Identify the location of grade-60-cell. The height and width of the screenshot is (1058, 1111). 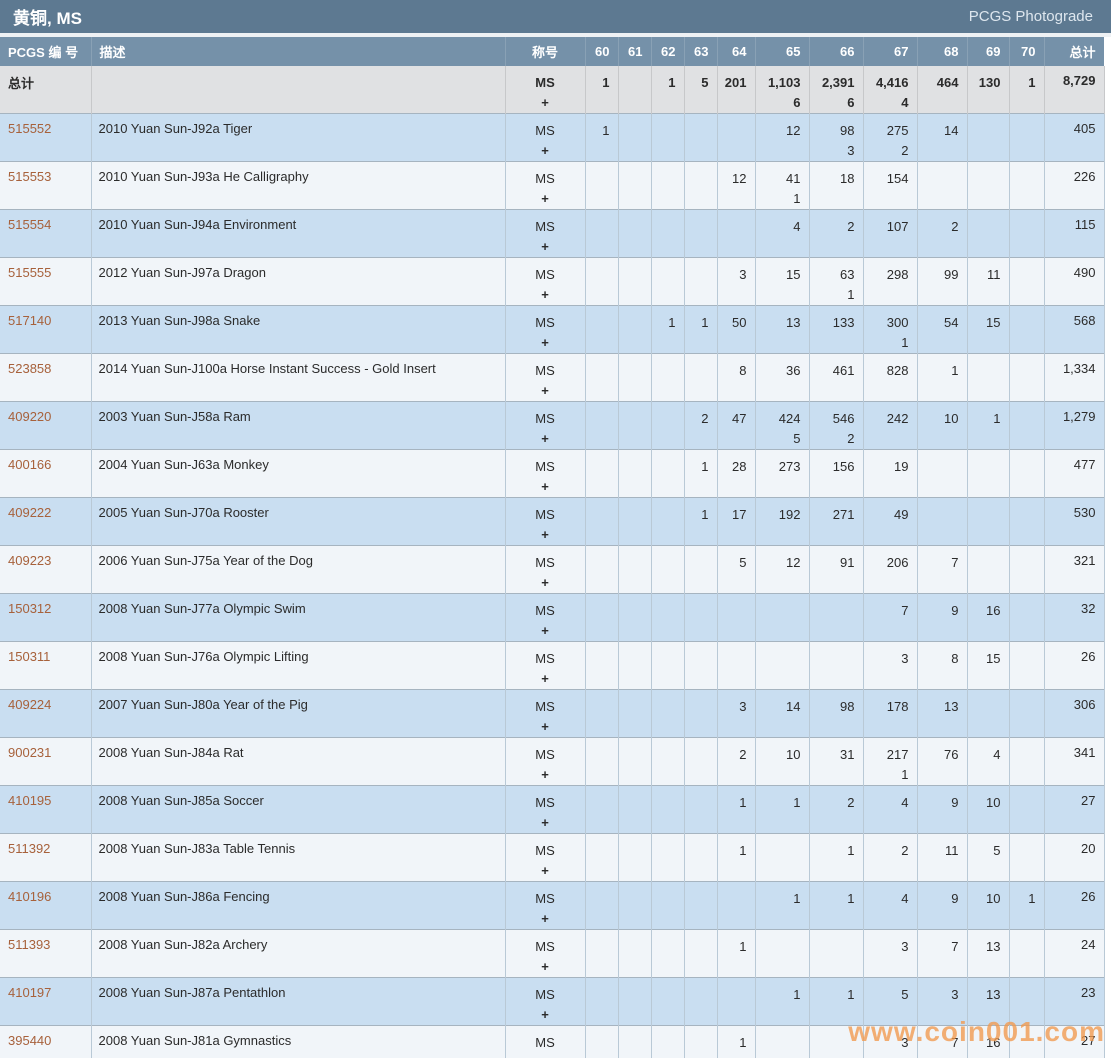
(602, 857).